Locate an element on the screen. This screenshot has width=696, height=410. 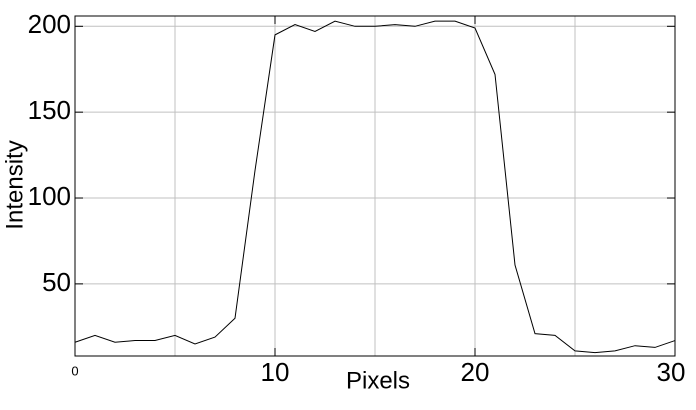
y-tick-label: 200 is located at coordinates (49, 24).